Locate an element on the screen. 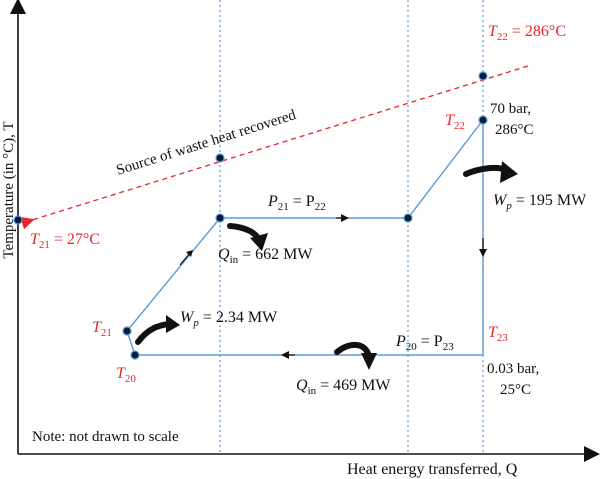  point-waste-heat-sink is located at coordinates (18, 220).